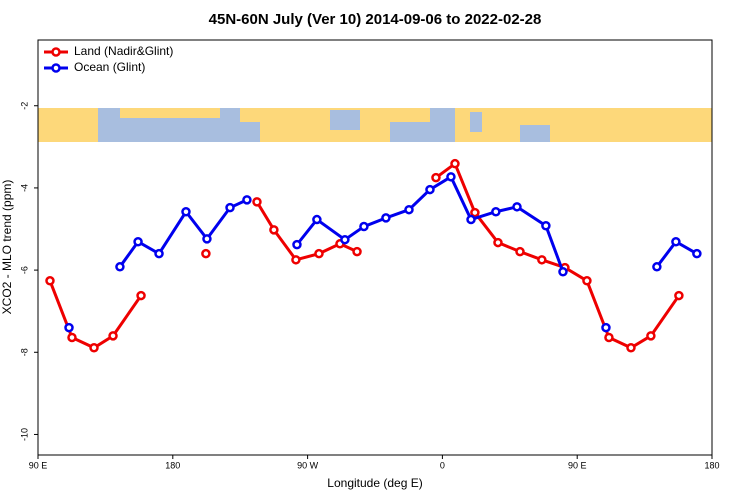 The image size is (750, 500). Describe the element at coordinates (374, 483) in the screenshot. I see `x-axis-label: Longitude (deg E)` at that location.